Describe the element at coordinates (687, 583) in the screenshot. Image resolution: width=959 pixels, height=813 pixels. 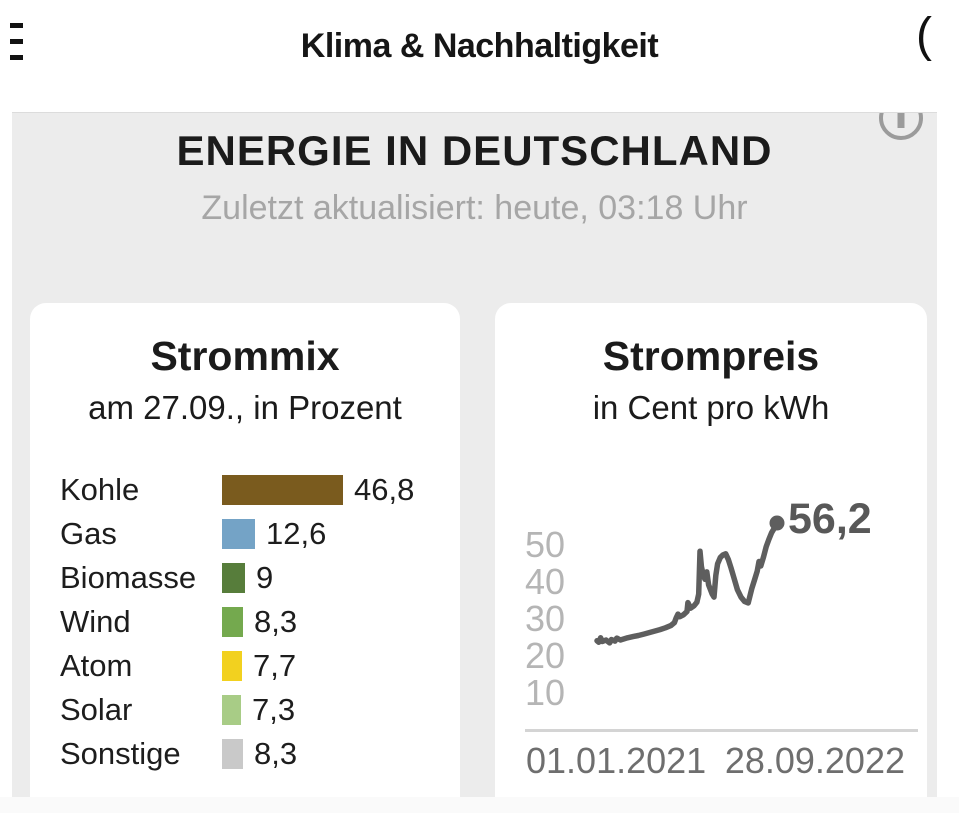
I see `price-line` at that location.